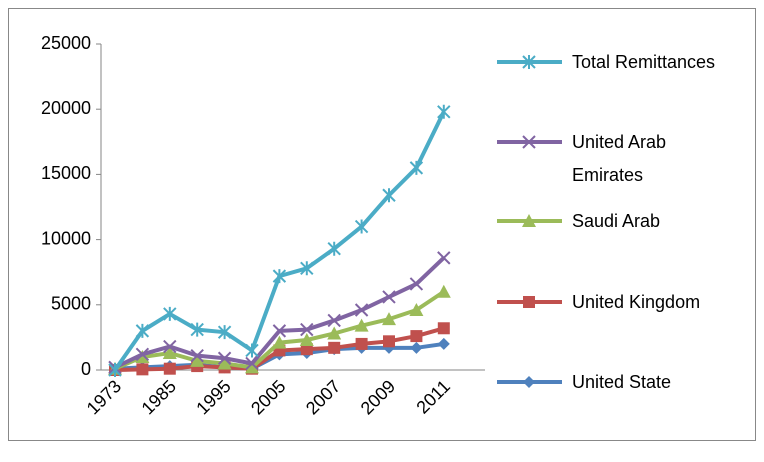 The height and width of the screenshot is (462, 764). I want to click on legend-entry: United State, so click(622, 381).